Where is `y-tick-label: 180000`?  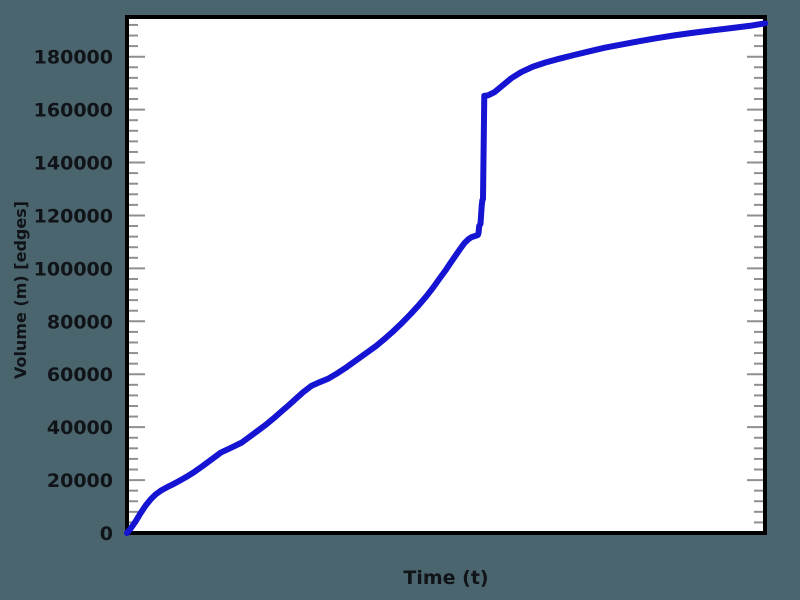
y-tick-label: 180000 is located at coordinates (73, 58).